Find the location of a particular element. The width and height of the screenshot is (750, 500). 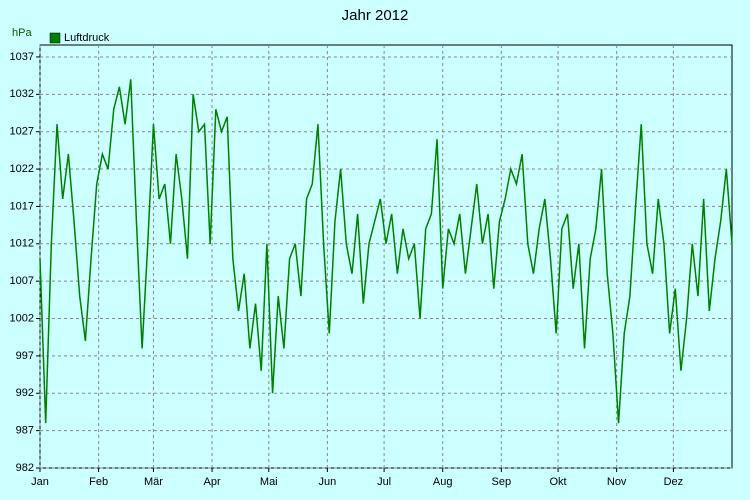

x-tick-label: Mär is located at coordinates (153, 482).